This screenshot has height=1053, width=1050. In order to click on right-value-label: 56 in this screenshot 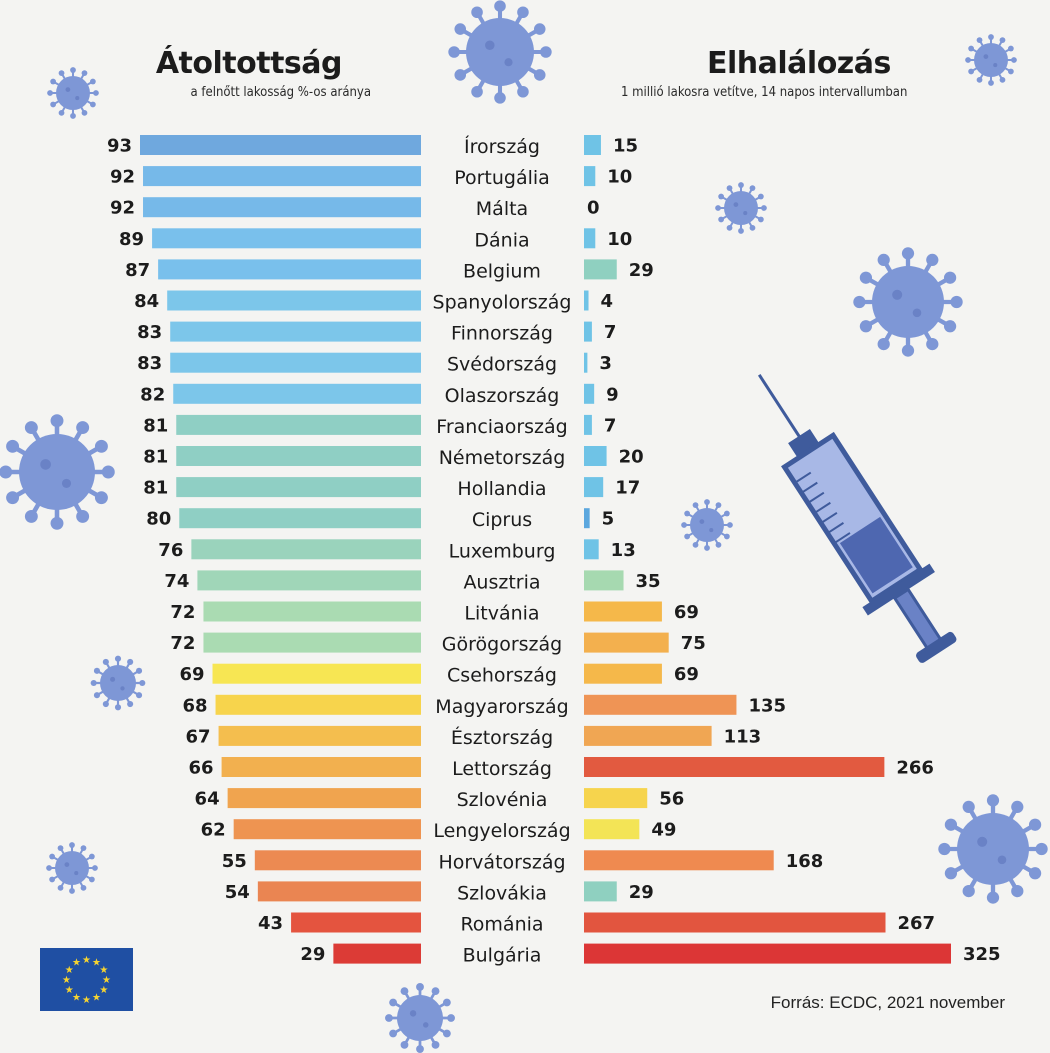, I will do `click(671, 799)`.